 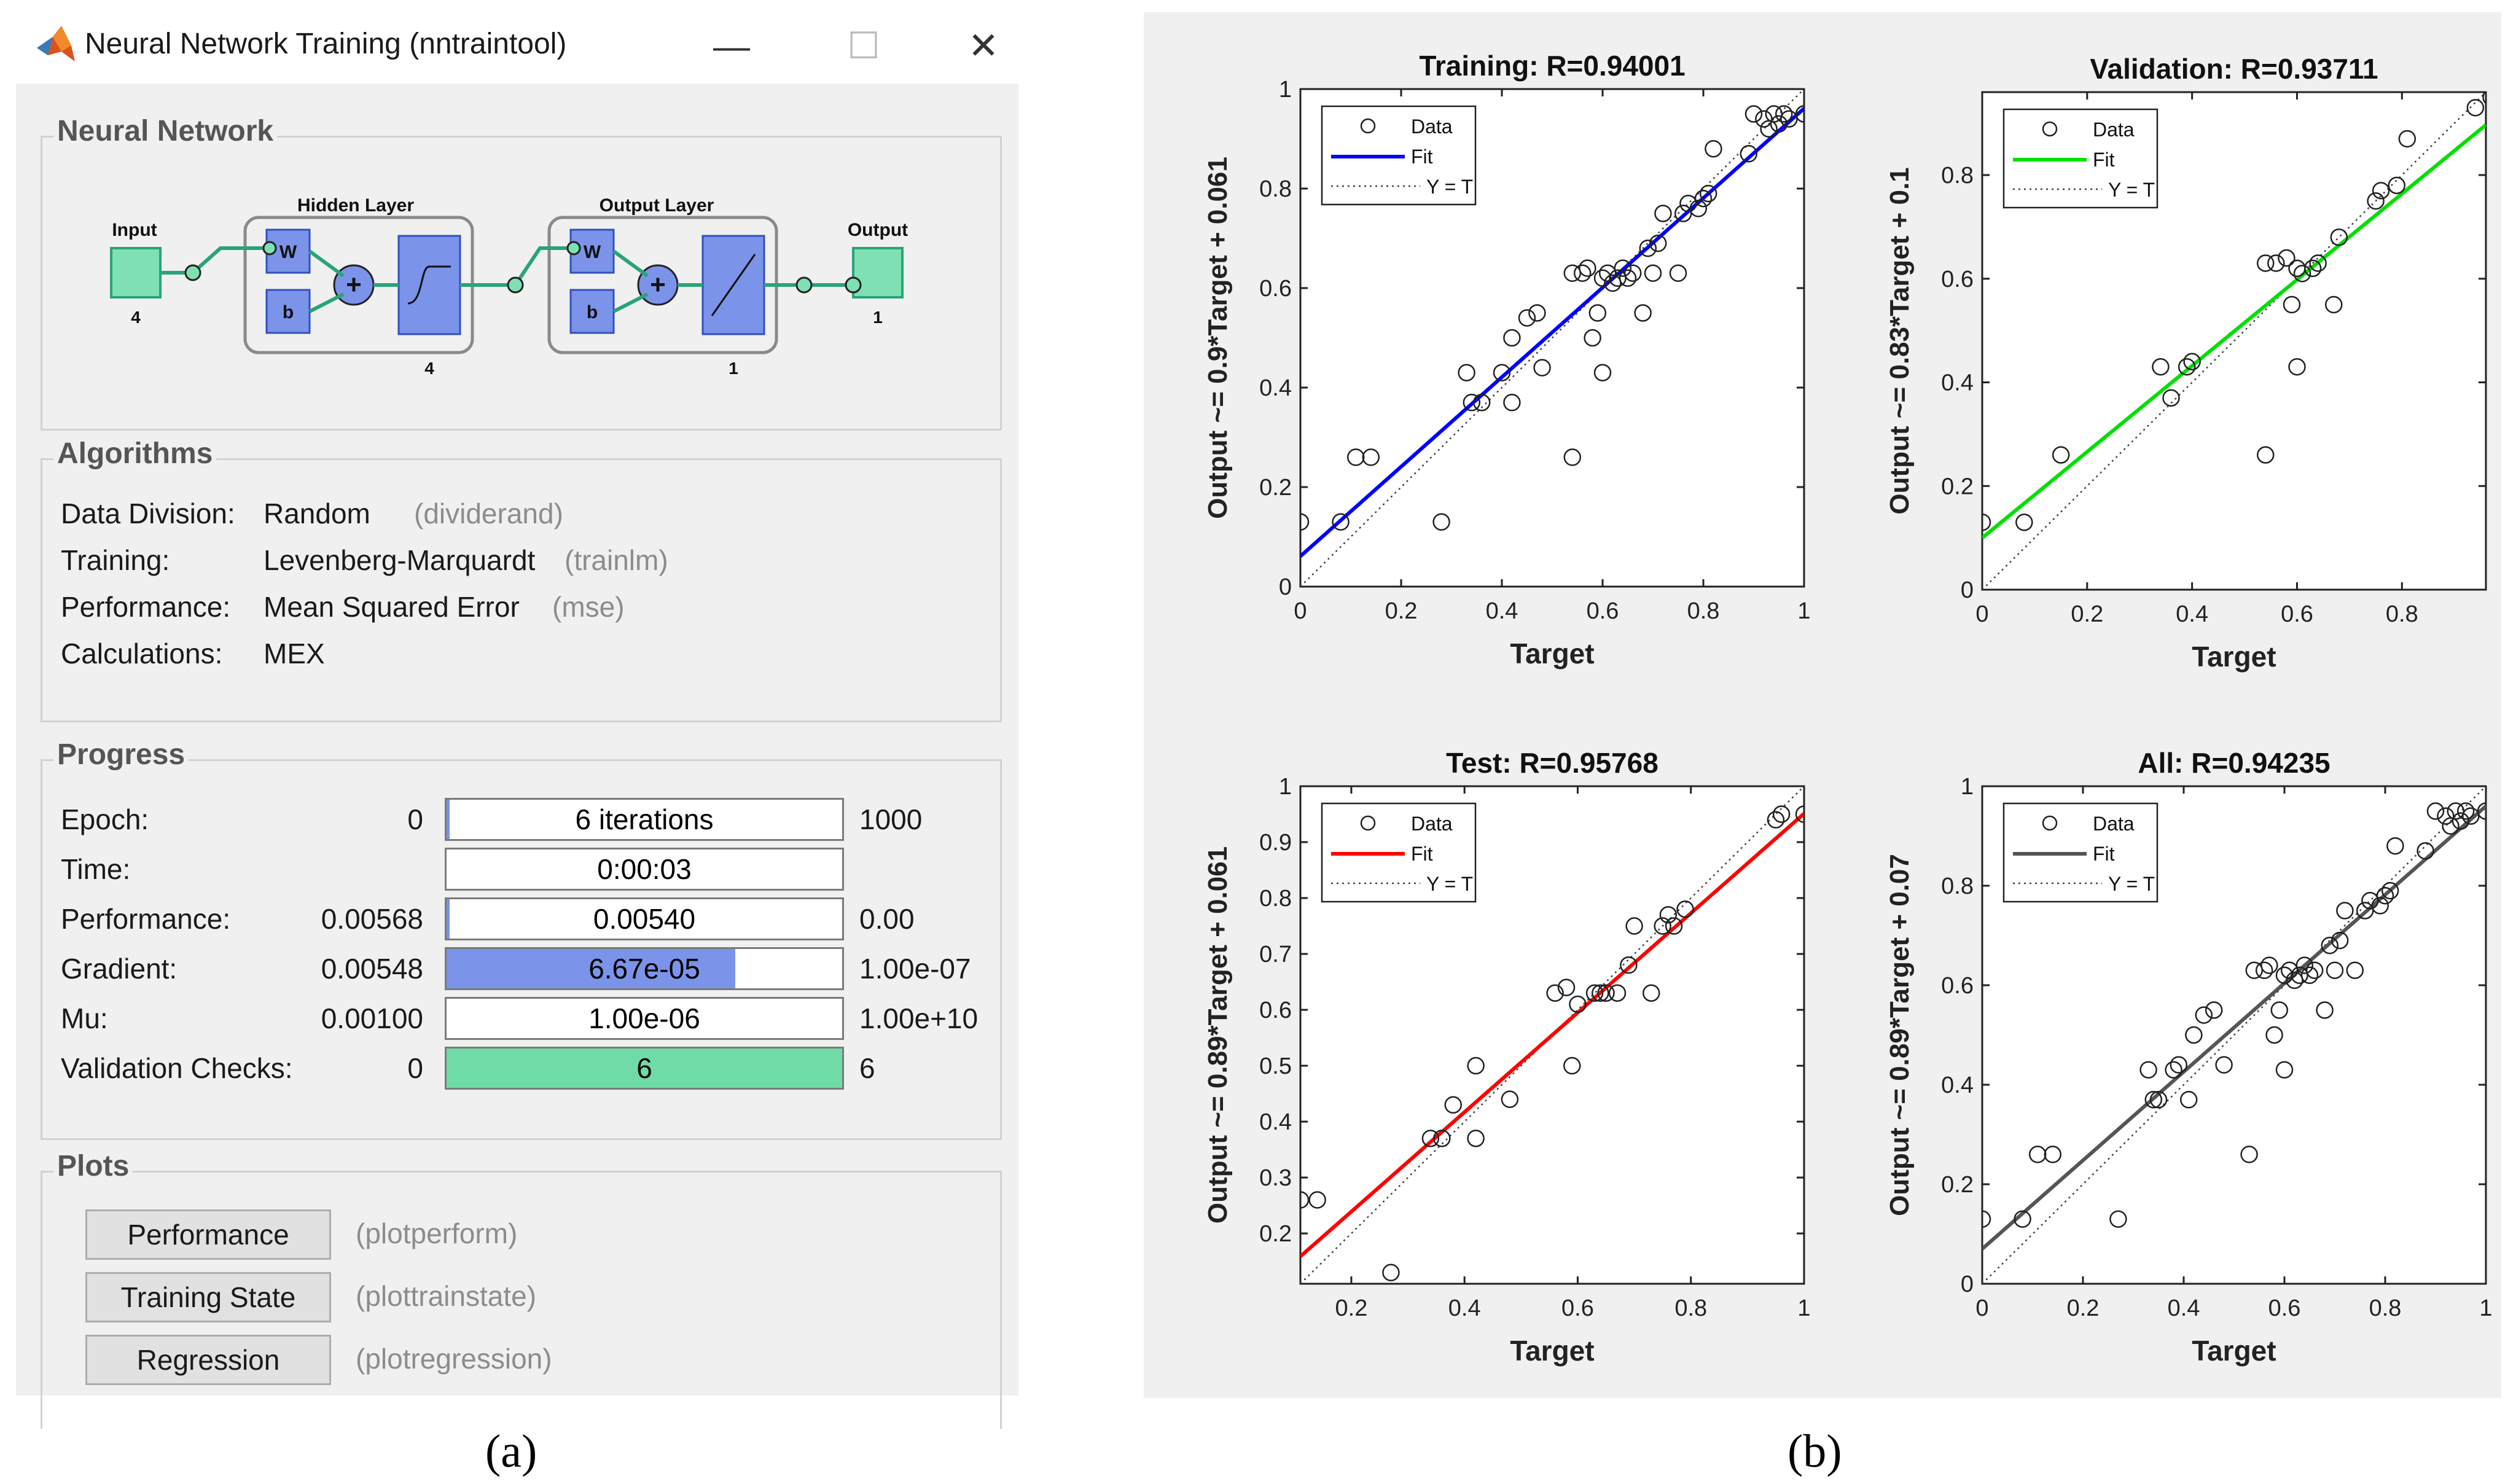 I want to click on fit-line, so click(x=1552, y=332).